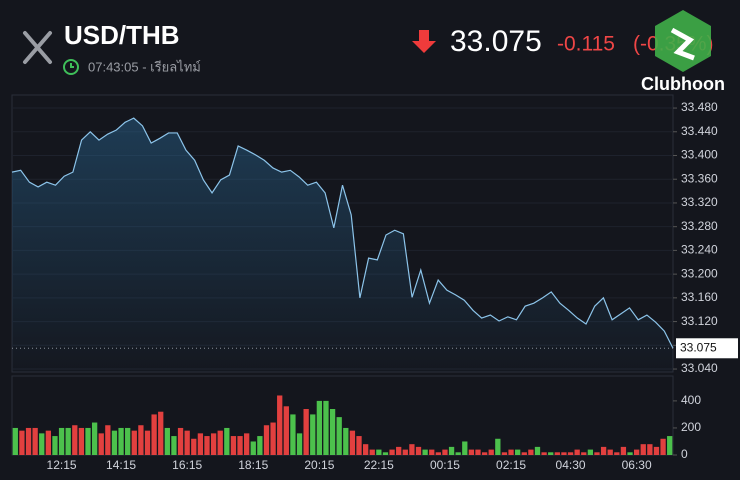 This screenshot has height=480, width=740. Describe the element at coordinates (699, 250) in the screenshot. I see `y-tick-label: 33.240` at that location.